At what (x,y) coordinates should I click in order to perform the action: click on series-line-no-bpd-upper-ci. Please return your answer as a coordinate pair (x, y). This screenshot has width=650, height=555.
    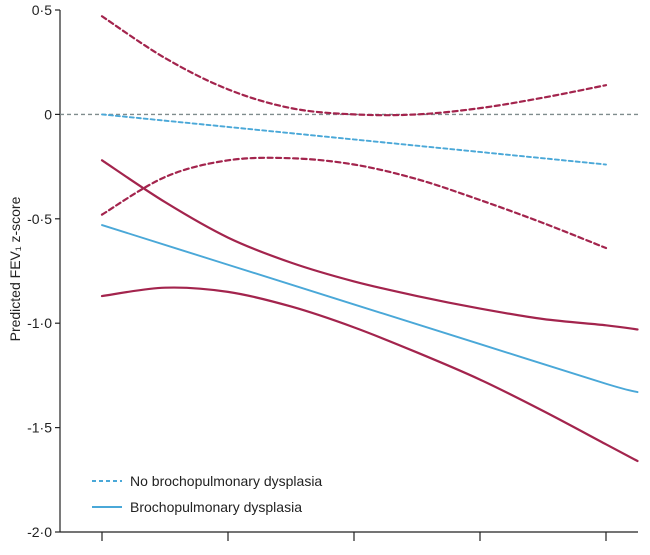
    Looking at the image, I should click on (354, 66).